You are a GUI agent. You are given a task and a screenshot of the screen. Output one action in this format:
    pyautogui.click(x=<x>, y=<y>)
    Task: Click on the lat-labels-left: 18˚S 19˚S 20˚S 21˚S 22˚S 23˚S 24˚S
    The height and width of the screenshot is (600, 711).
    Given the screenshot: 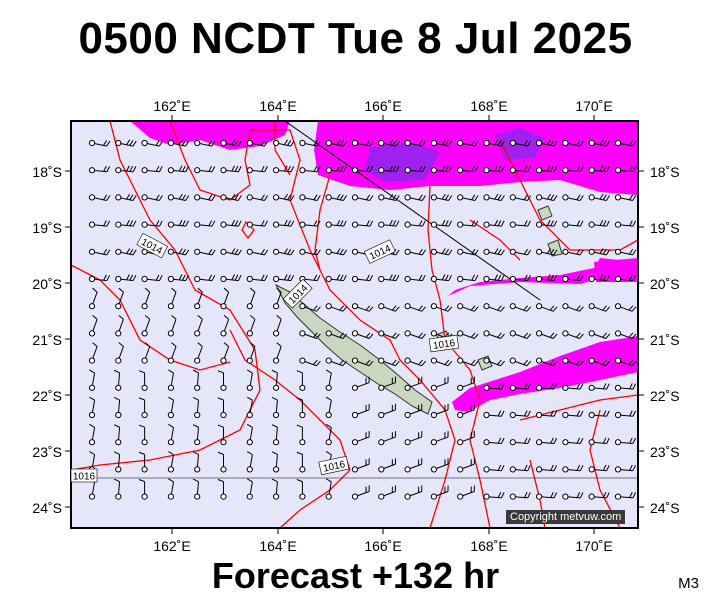 What is the action you would take?
    pyautogui.click(x=47, y=340)
    